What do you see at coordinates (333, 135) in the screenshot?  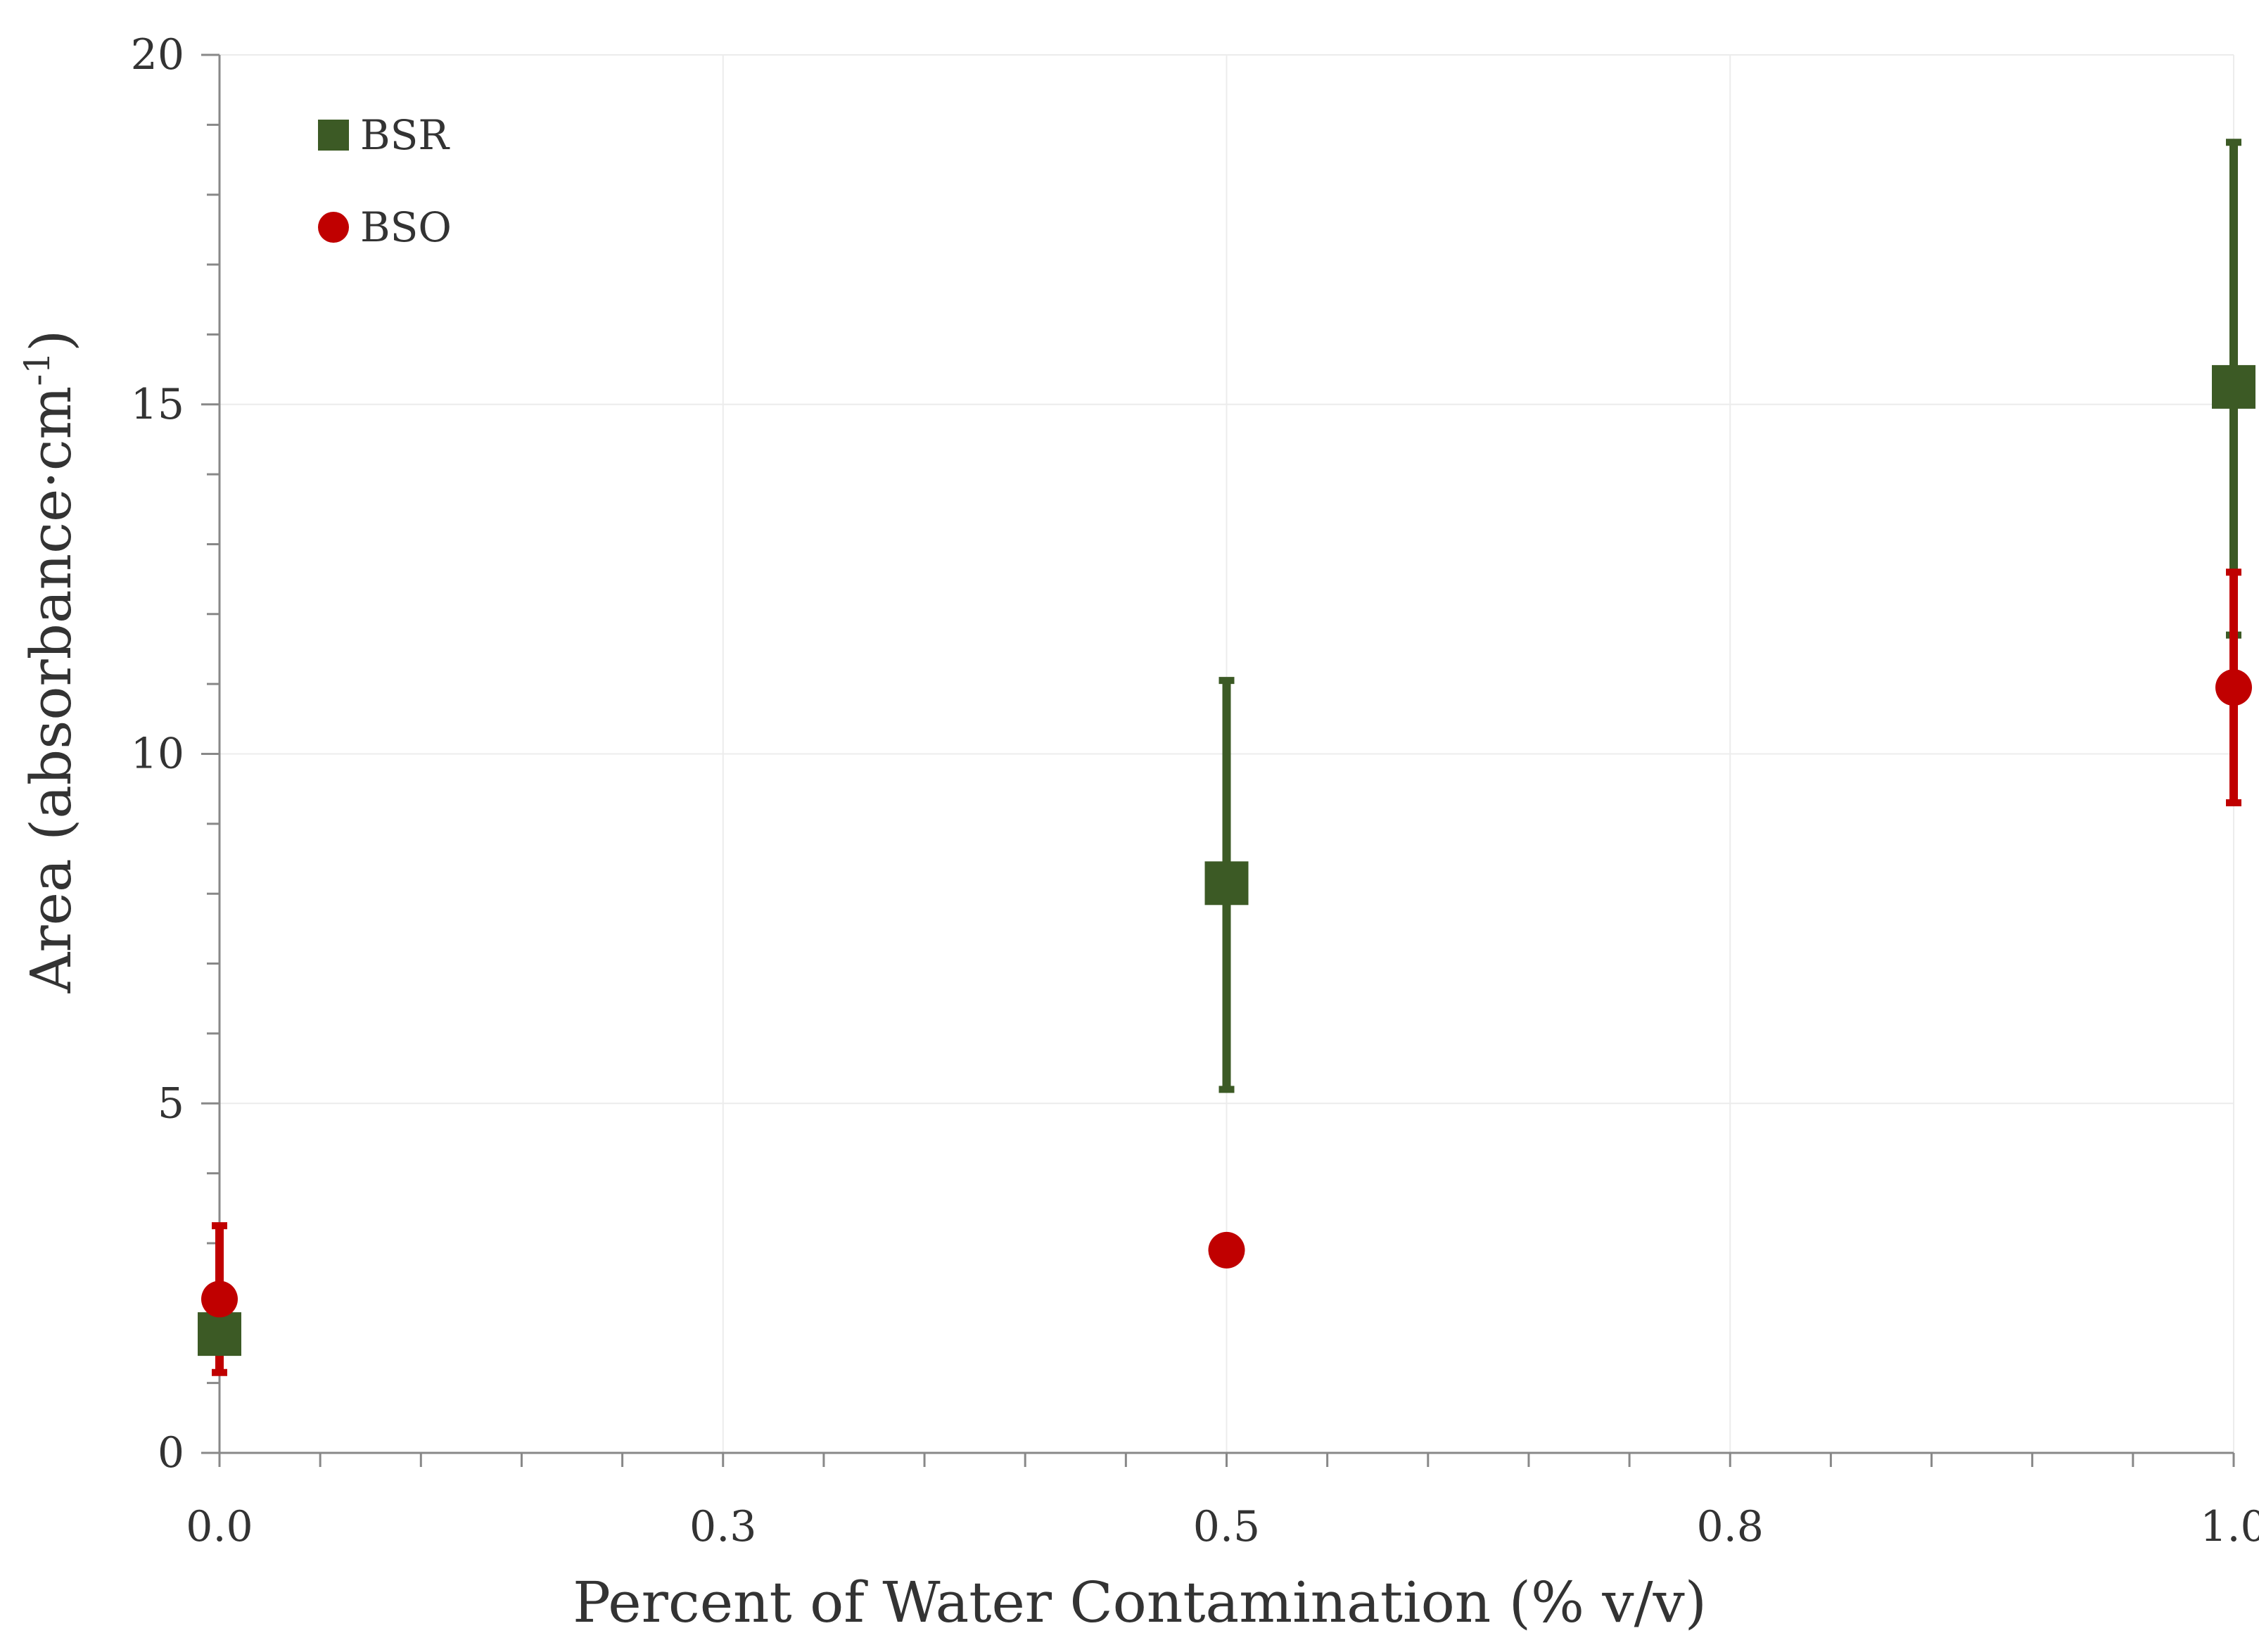 I see `legend-swatch-bsr` at bounding box center [333, 135].